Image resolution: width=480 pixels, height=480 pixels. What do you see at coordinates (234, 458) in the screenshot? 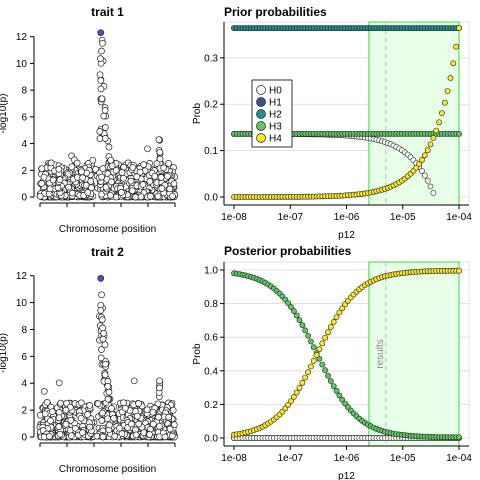
I see `x-tick-label: 1e-08` at bounding box center [234, 458].